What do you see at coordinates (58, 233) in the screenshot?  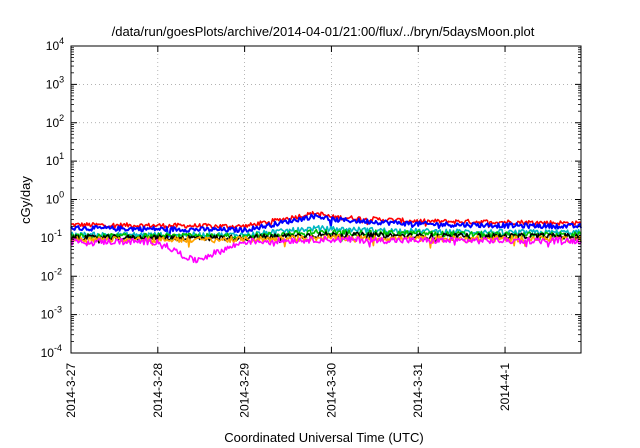 I see `y-tick-exponent: -1` at bounding box center [58, 233].